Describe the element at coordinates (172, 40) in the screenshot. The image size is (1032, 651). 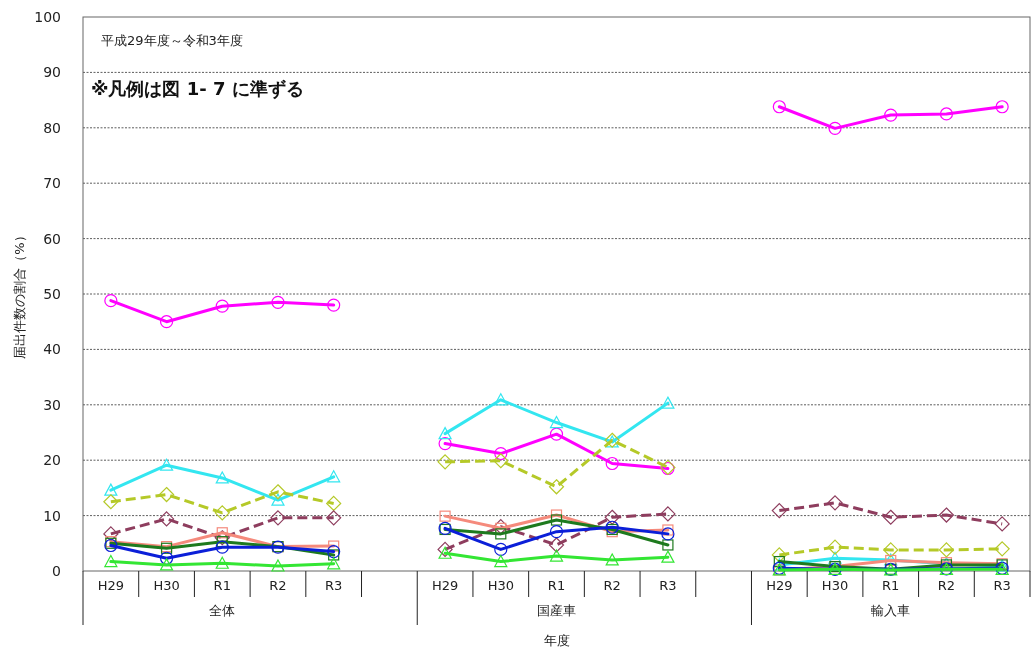
I see `text: 平成29年度～令和3年度` at that location.